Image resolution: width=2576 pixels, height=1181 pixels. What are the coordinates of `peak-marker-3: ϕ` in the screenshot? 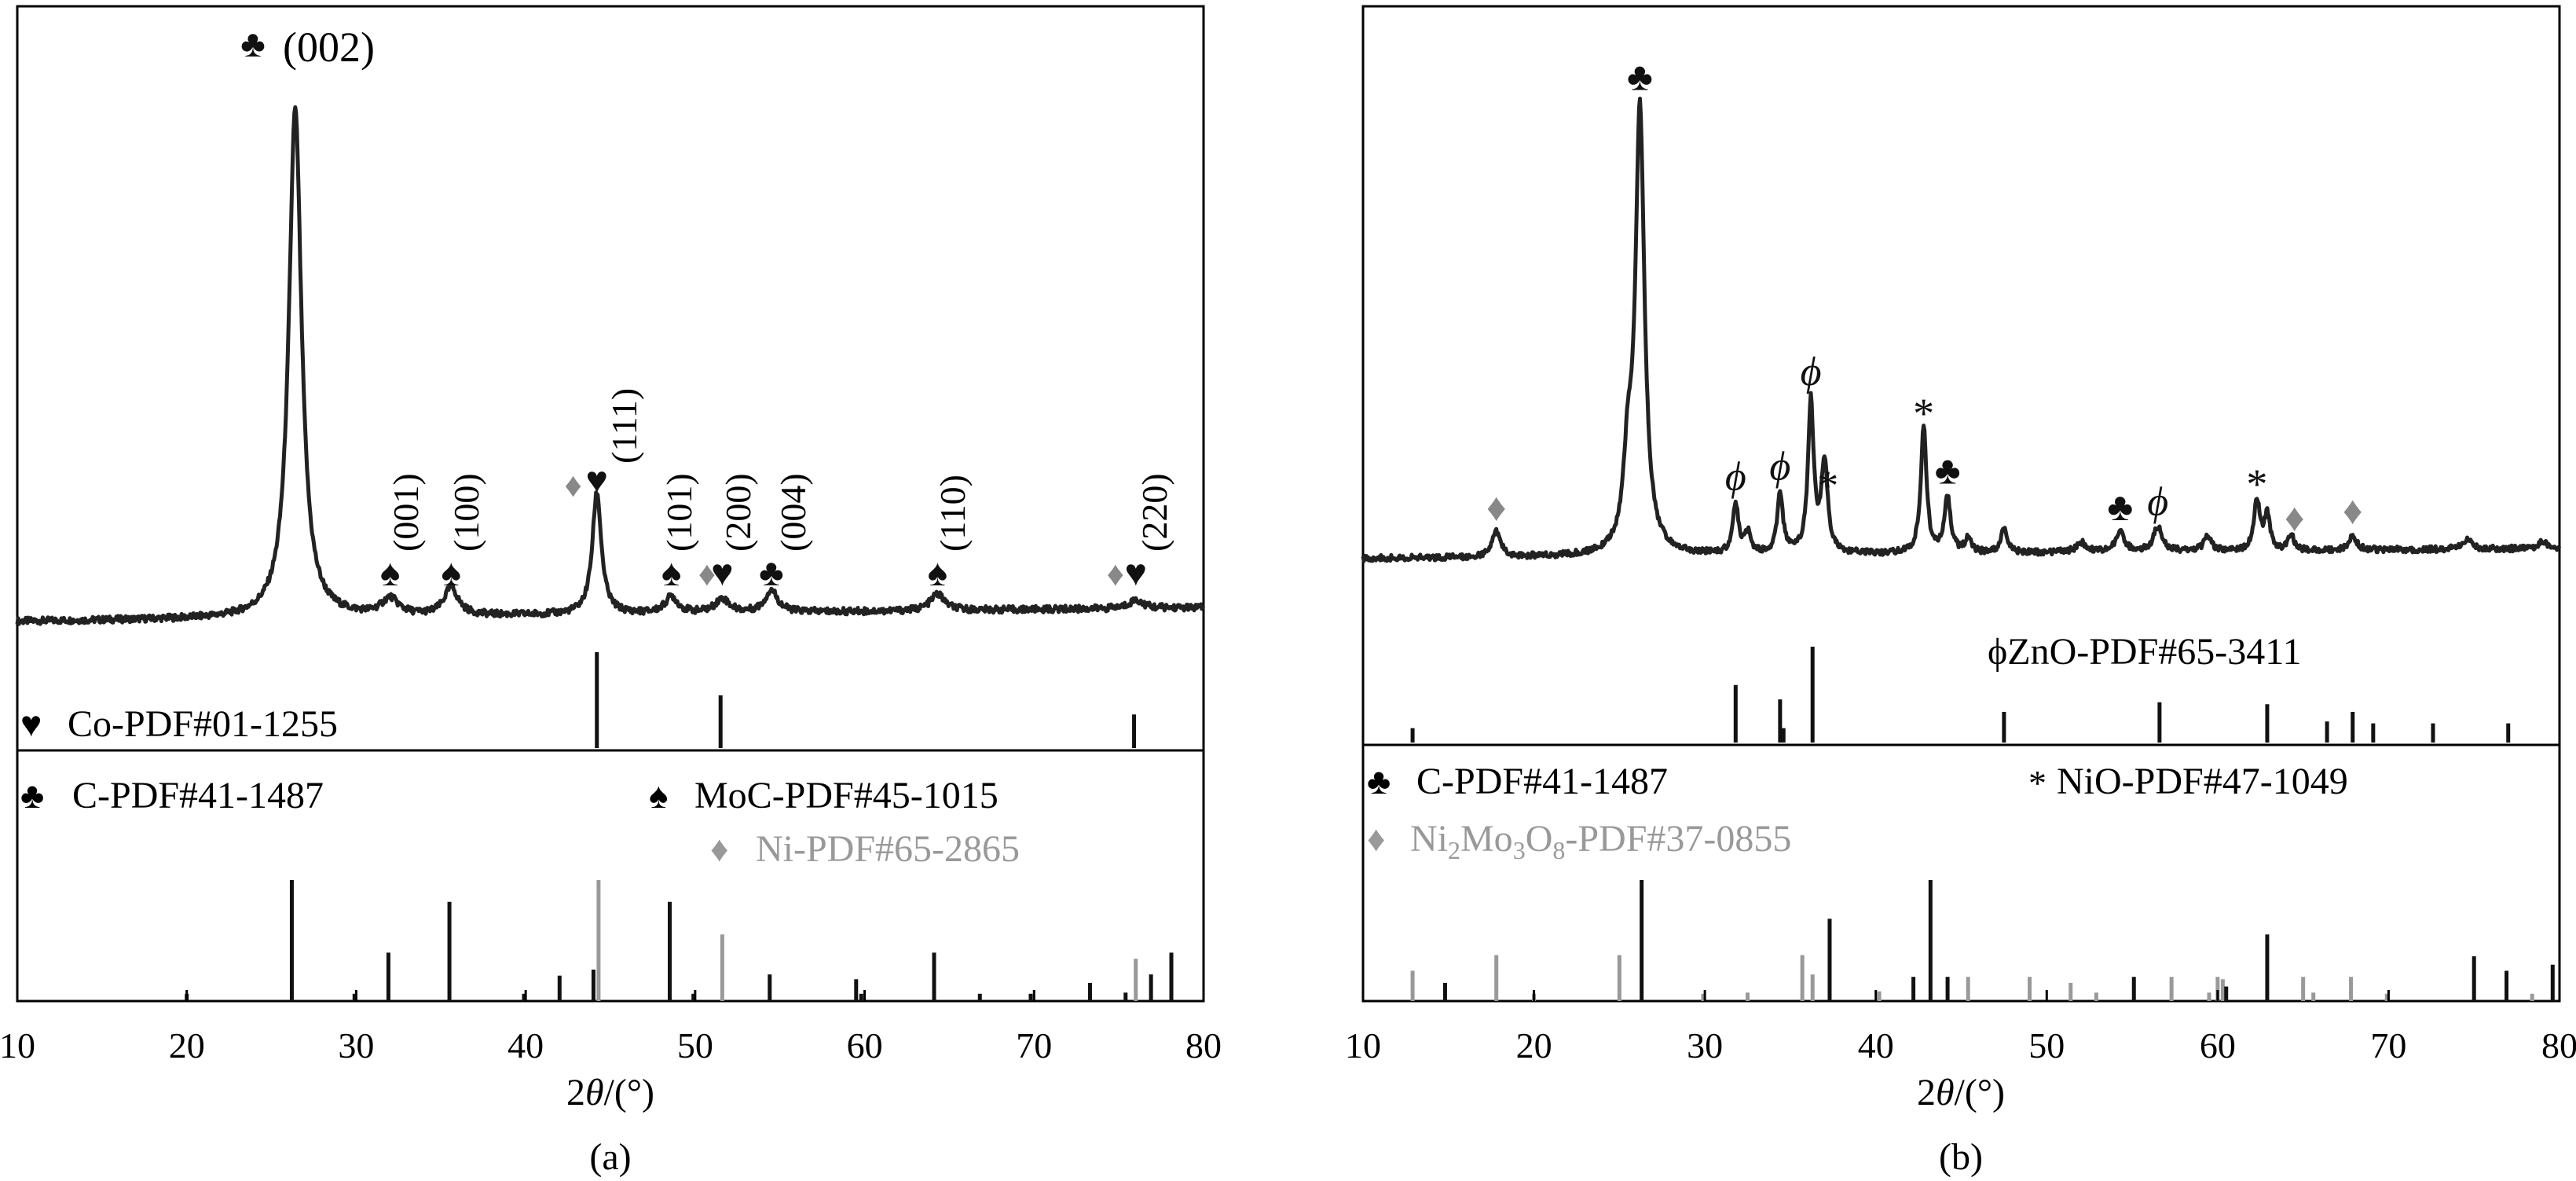 It's located at (1780, 468).